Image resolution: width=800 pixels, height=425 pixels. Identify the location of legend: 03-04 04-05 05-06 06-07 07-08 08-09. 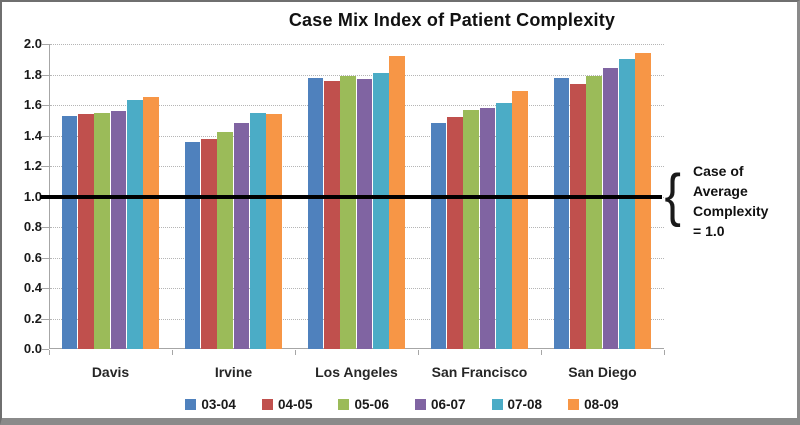
(399, 404).